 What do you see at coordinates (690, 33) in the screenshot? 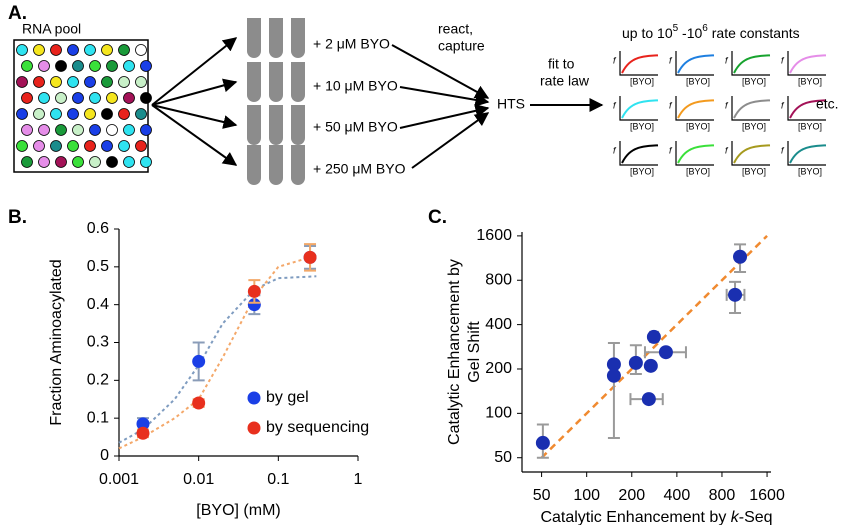
I see `headline-part: -10` at bounding box center [690, 33].